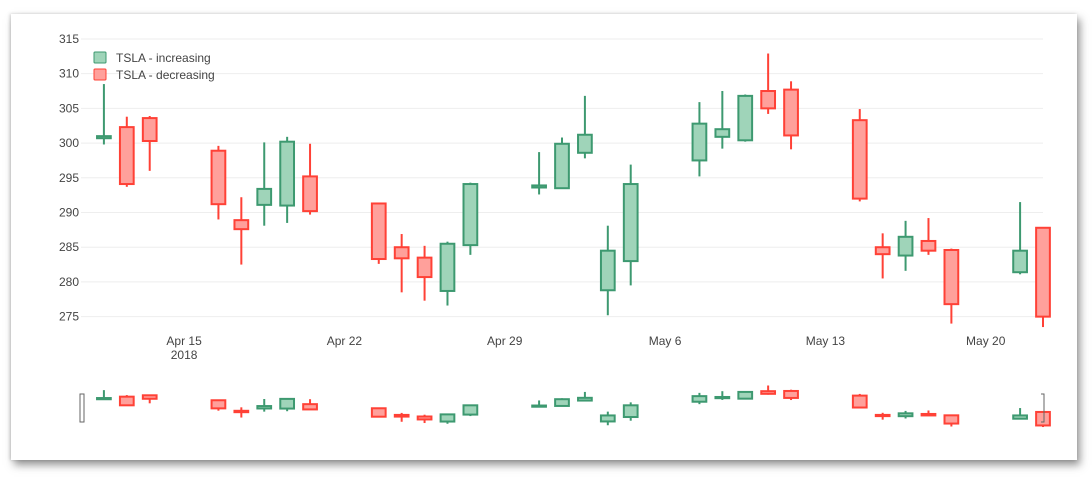 The width and height of the screenshot is (1092, 489). Describe the element at coordinates (573, 406) in the screenshot. I see `range-slider-candles` at that location.